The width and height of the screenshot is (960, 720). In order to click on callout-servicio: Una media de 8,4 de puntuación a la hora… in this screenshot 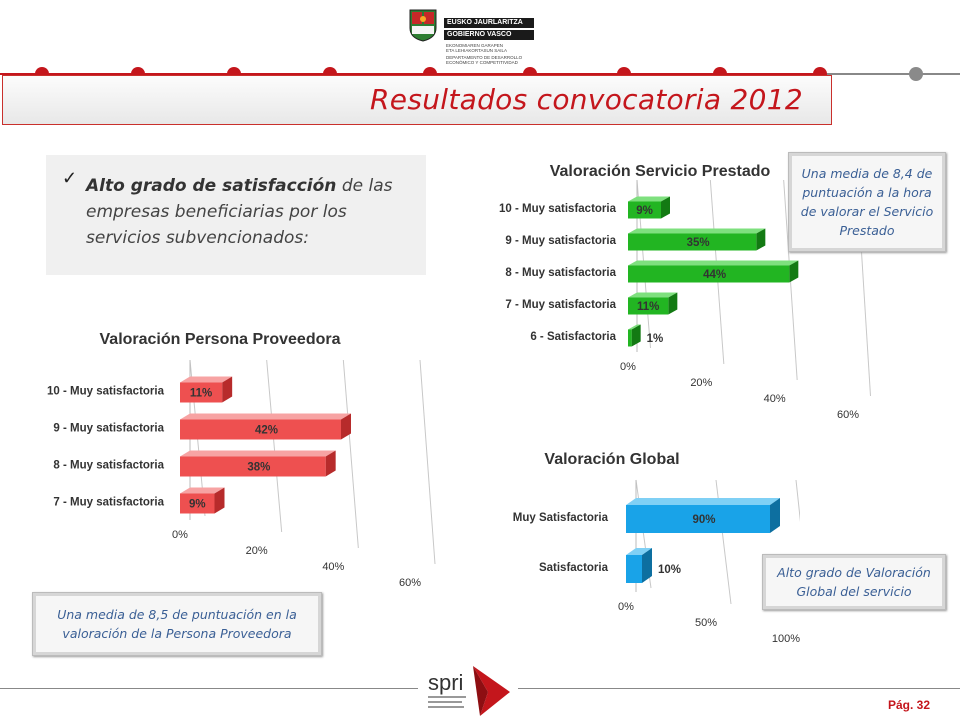, I will do `click(867, 202)`.